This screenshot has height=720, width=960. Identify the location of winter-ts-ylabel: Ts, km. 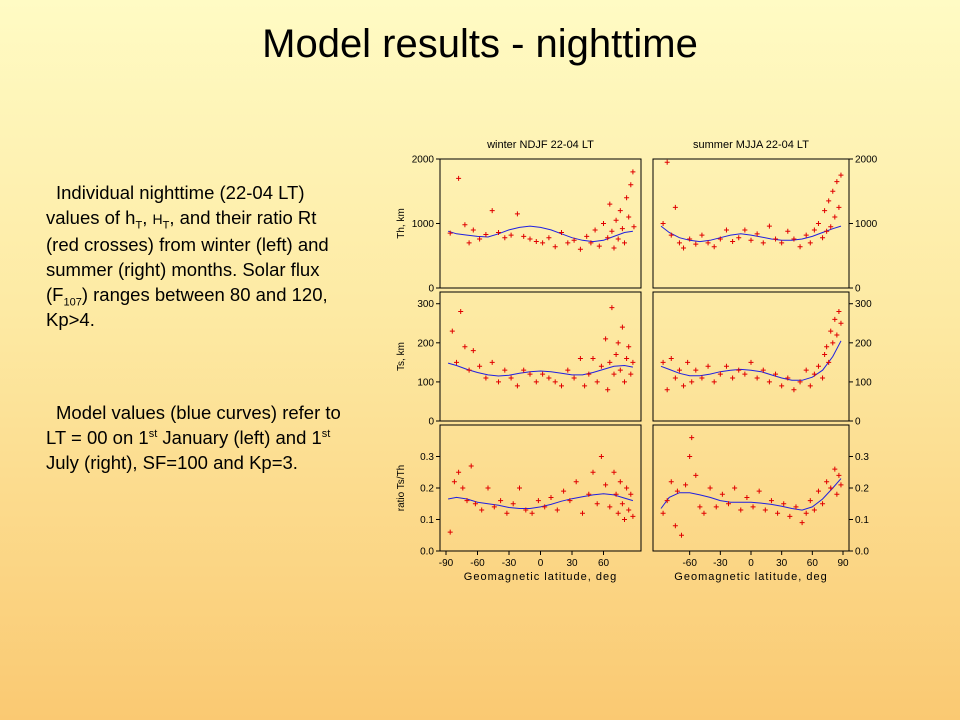
(401, 356).